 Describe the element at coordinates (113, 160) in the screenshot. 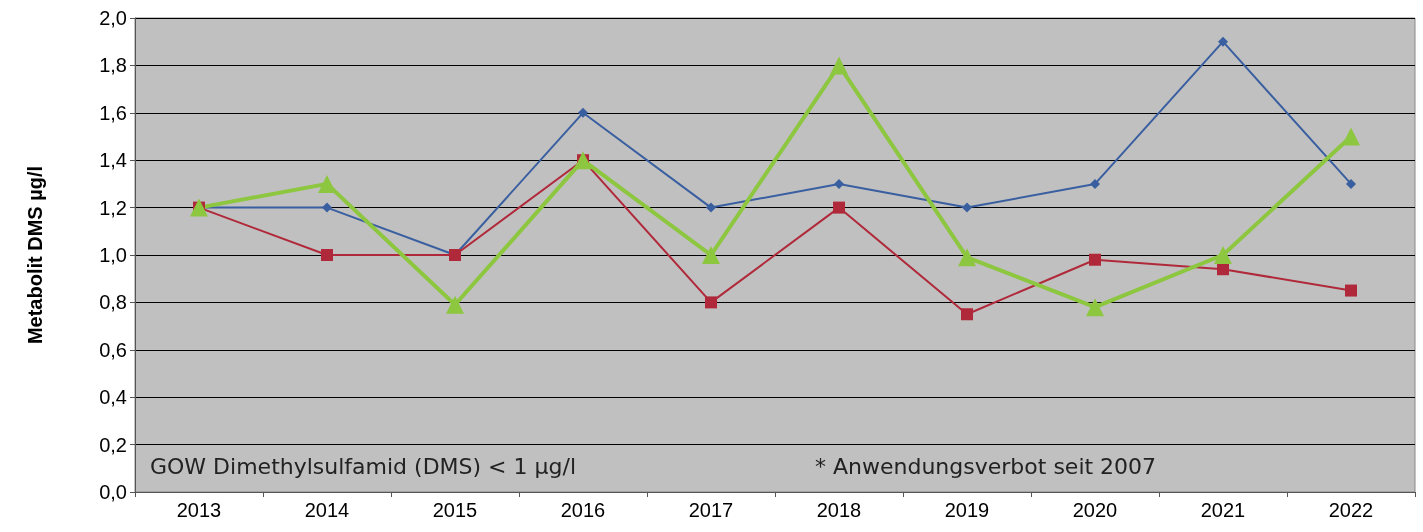

I see `y-tick-label: 1,4` at that location.